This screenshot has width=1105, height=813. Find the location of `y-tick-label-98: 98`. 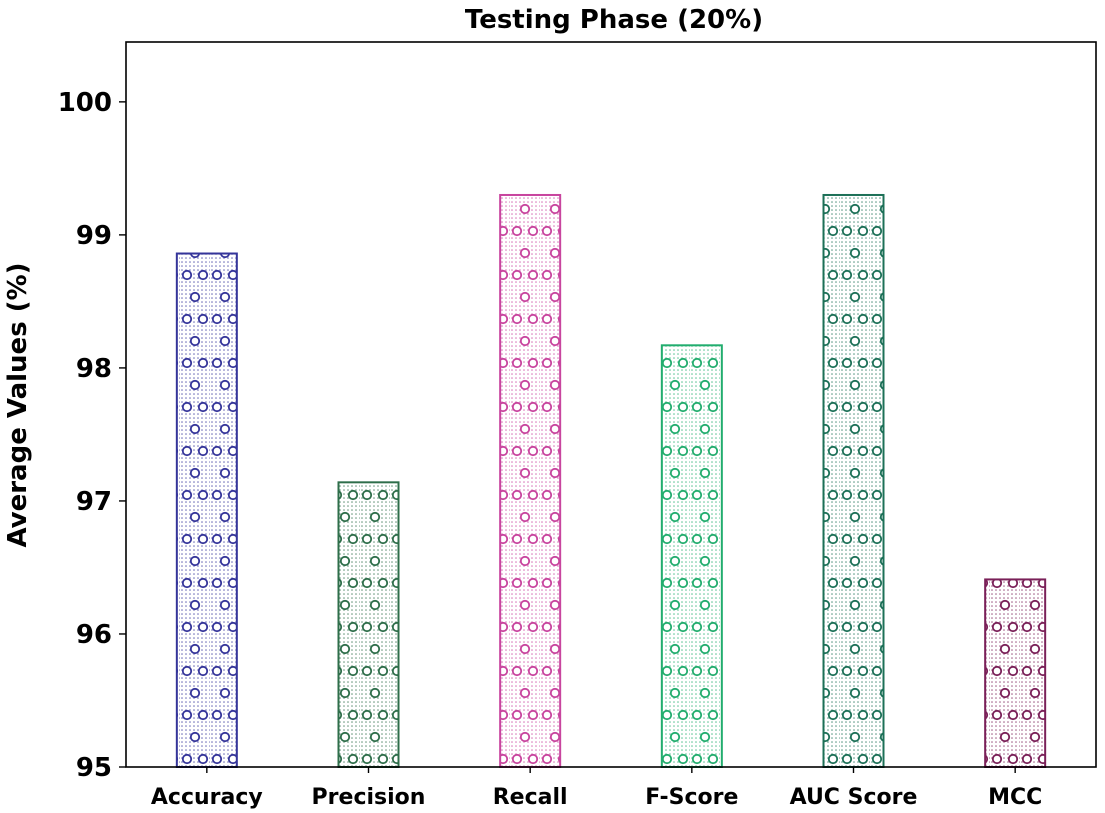

y-tick-label-98: 98 is located at coordinates (94, 369).